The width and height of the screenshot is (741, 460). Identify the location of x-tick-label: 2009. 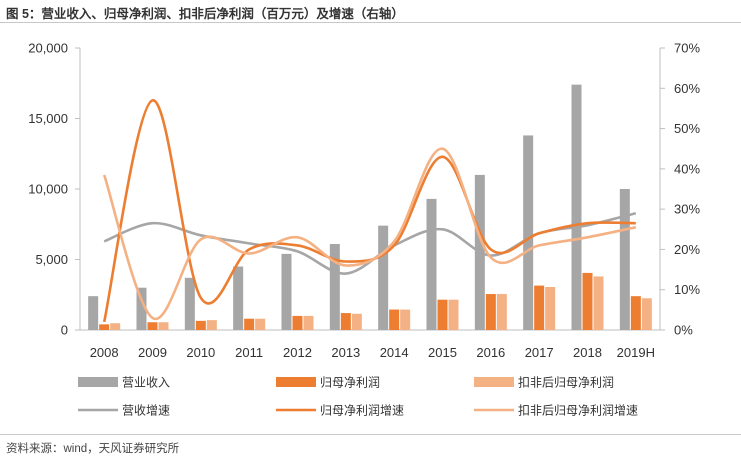
(152, 352).